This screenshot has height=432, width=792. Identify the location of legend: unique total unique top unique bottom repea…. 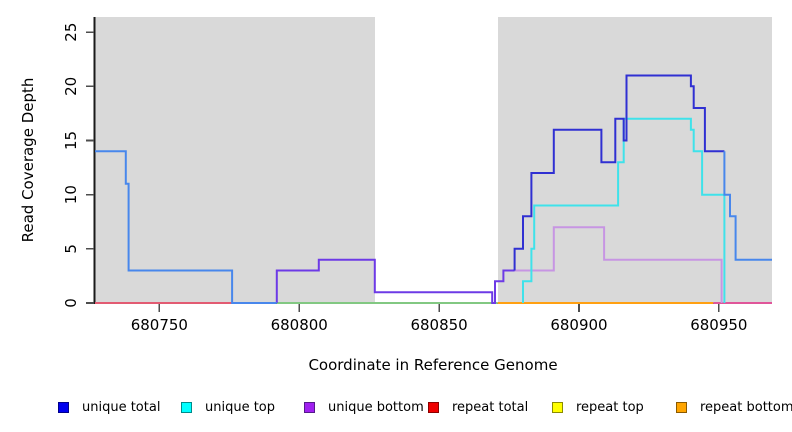
(396, 409).